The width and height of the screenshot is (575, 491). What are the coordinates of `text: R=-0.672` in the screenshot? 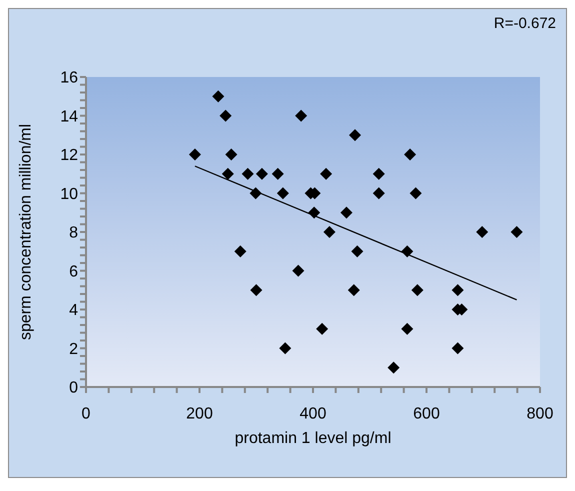 It's located at (525, 23).